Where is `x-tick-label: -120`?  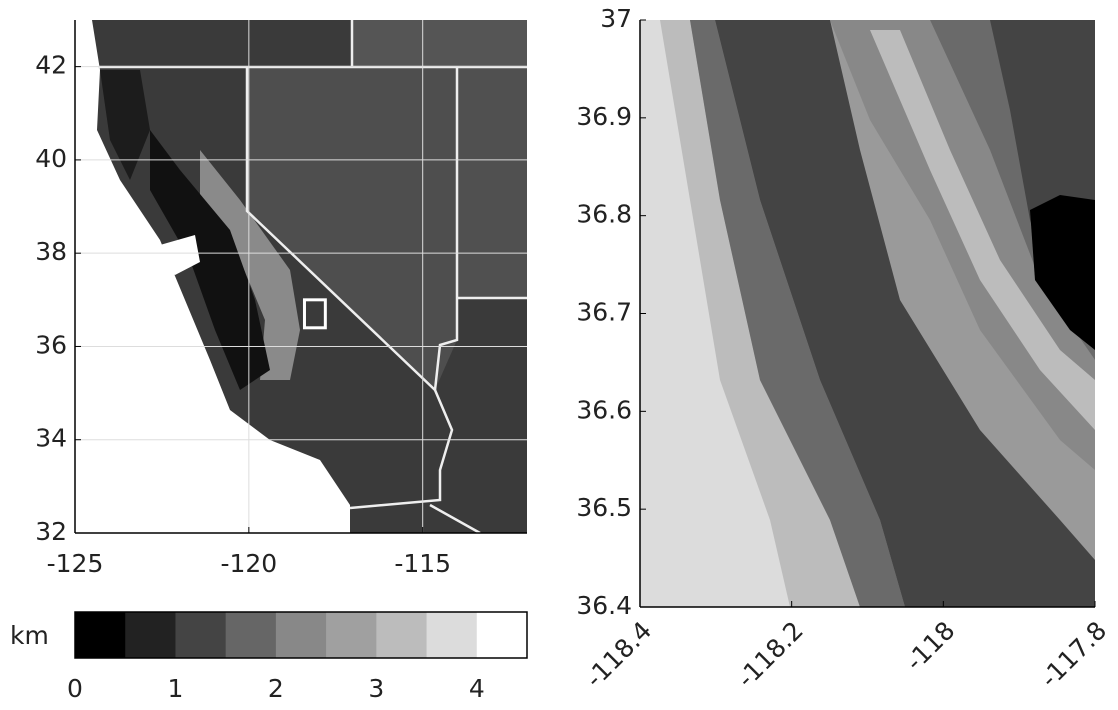
x-tick-label: -120 is located at coordinates (248, 563).